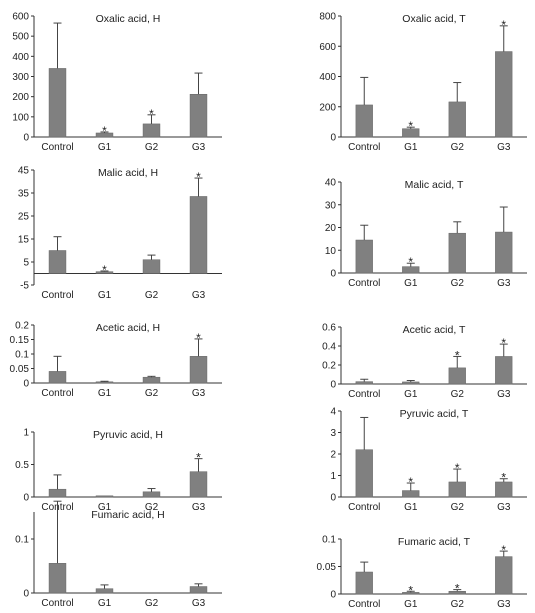 This screenshot has height=613, width=535. I want to click on y-tick-label: 45, so click(24, 171).